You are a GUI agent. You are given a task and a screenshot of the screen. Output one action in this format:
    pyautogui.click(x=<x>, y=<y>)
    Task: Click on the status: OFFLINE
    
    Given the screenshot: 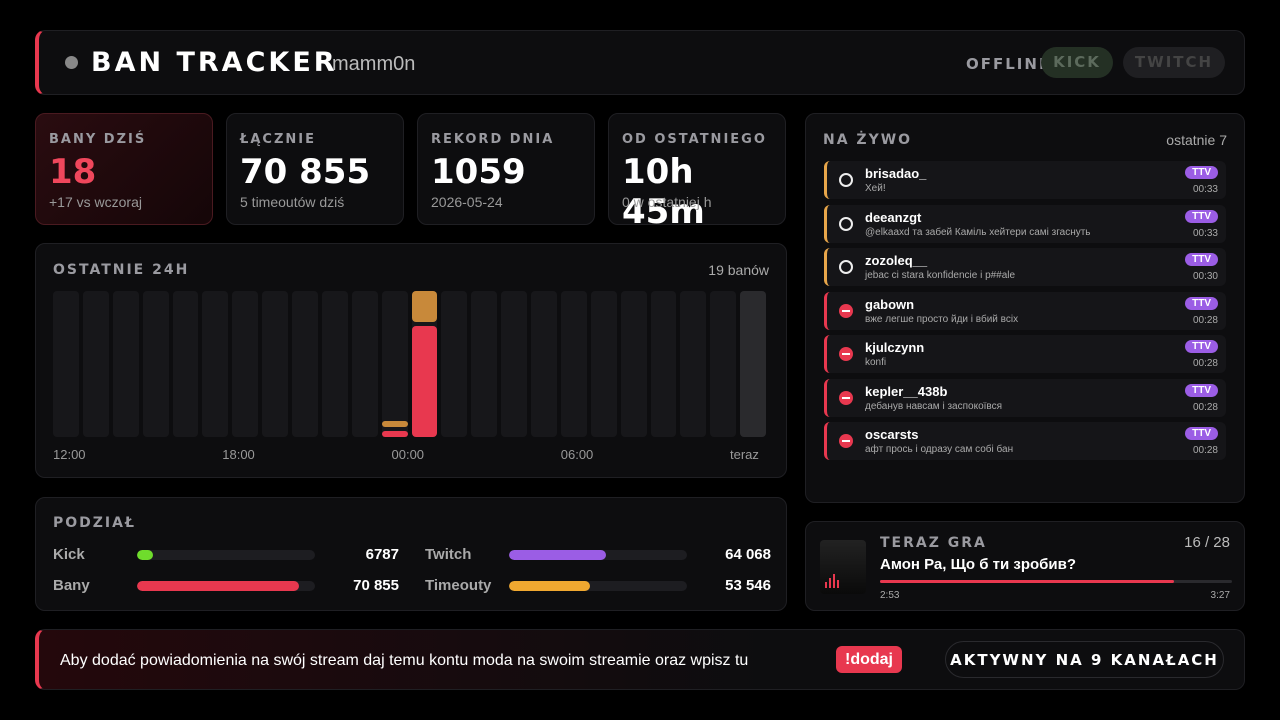 What is the action you would take?
    pyautogui.click(x=1009, y=64)
    